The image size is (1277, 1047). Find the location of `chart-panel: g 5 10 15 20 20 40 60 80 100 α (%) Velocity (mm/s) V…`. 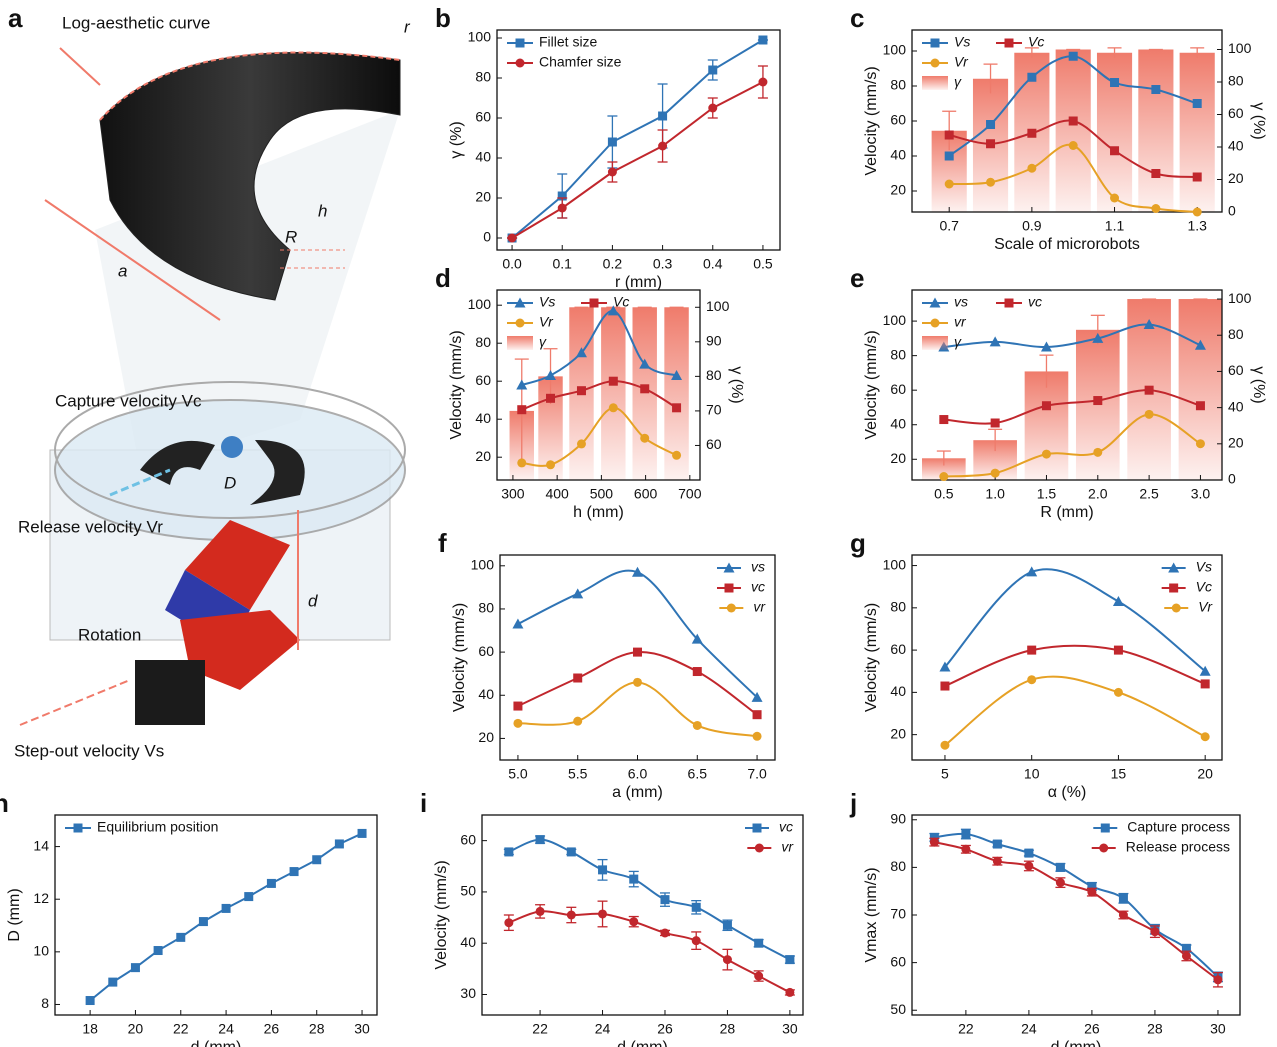

chart-panel: g 5 10 15 20 20 40 60 80 100 α (%) Velocity (mm/s) V… is located at coordinates (1036, 664).